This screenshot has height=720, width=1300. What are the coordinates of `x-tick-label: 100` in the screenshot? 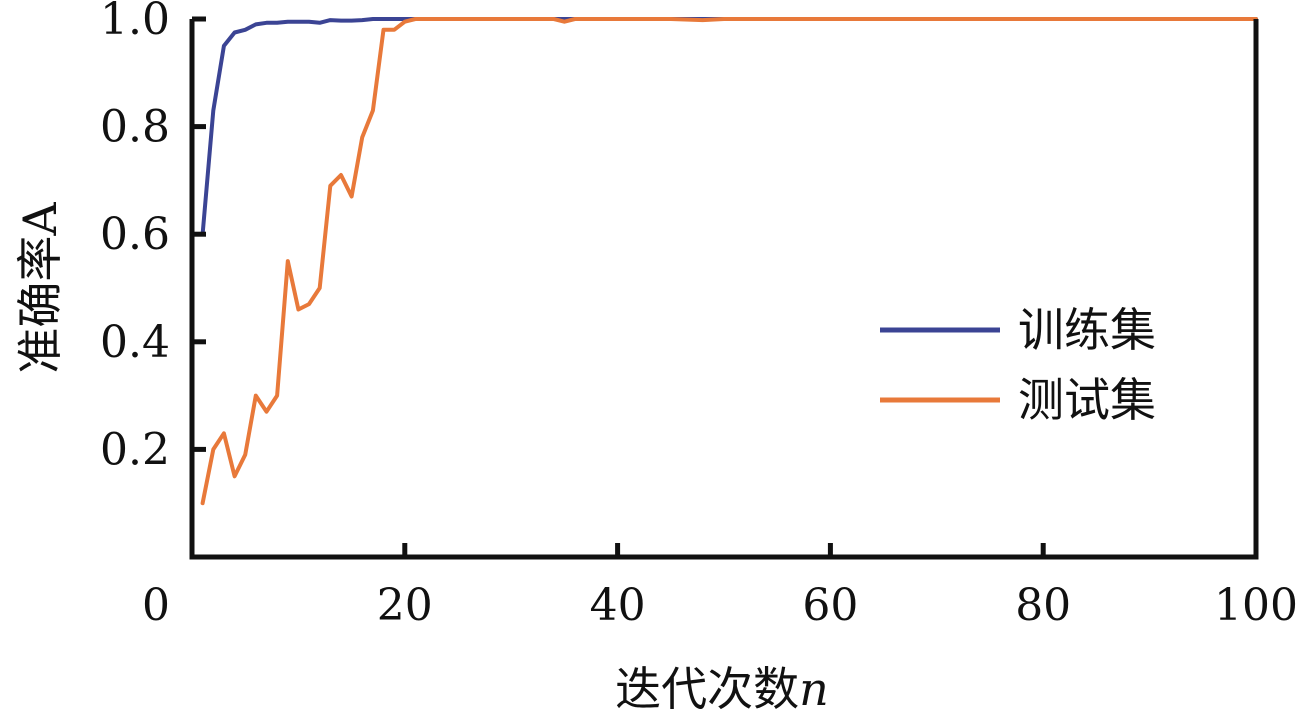 It's located at (1256, 605).